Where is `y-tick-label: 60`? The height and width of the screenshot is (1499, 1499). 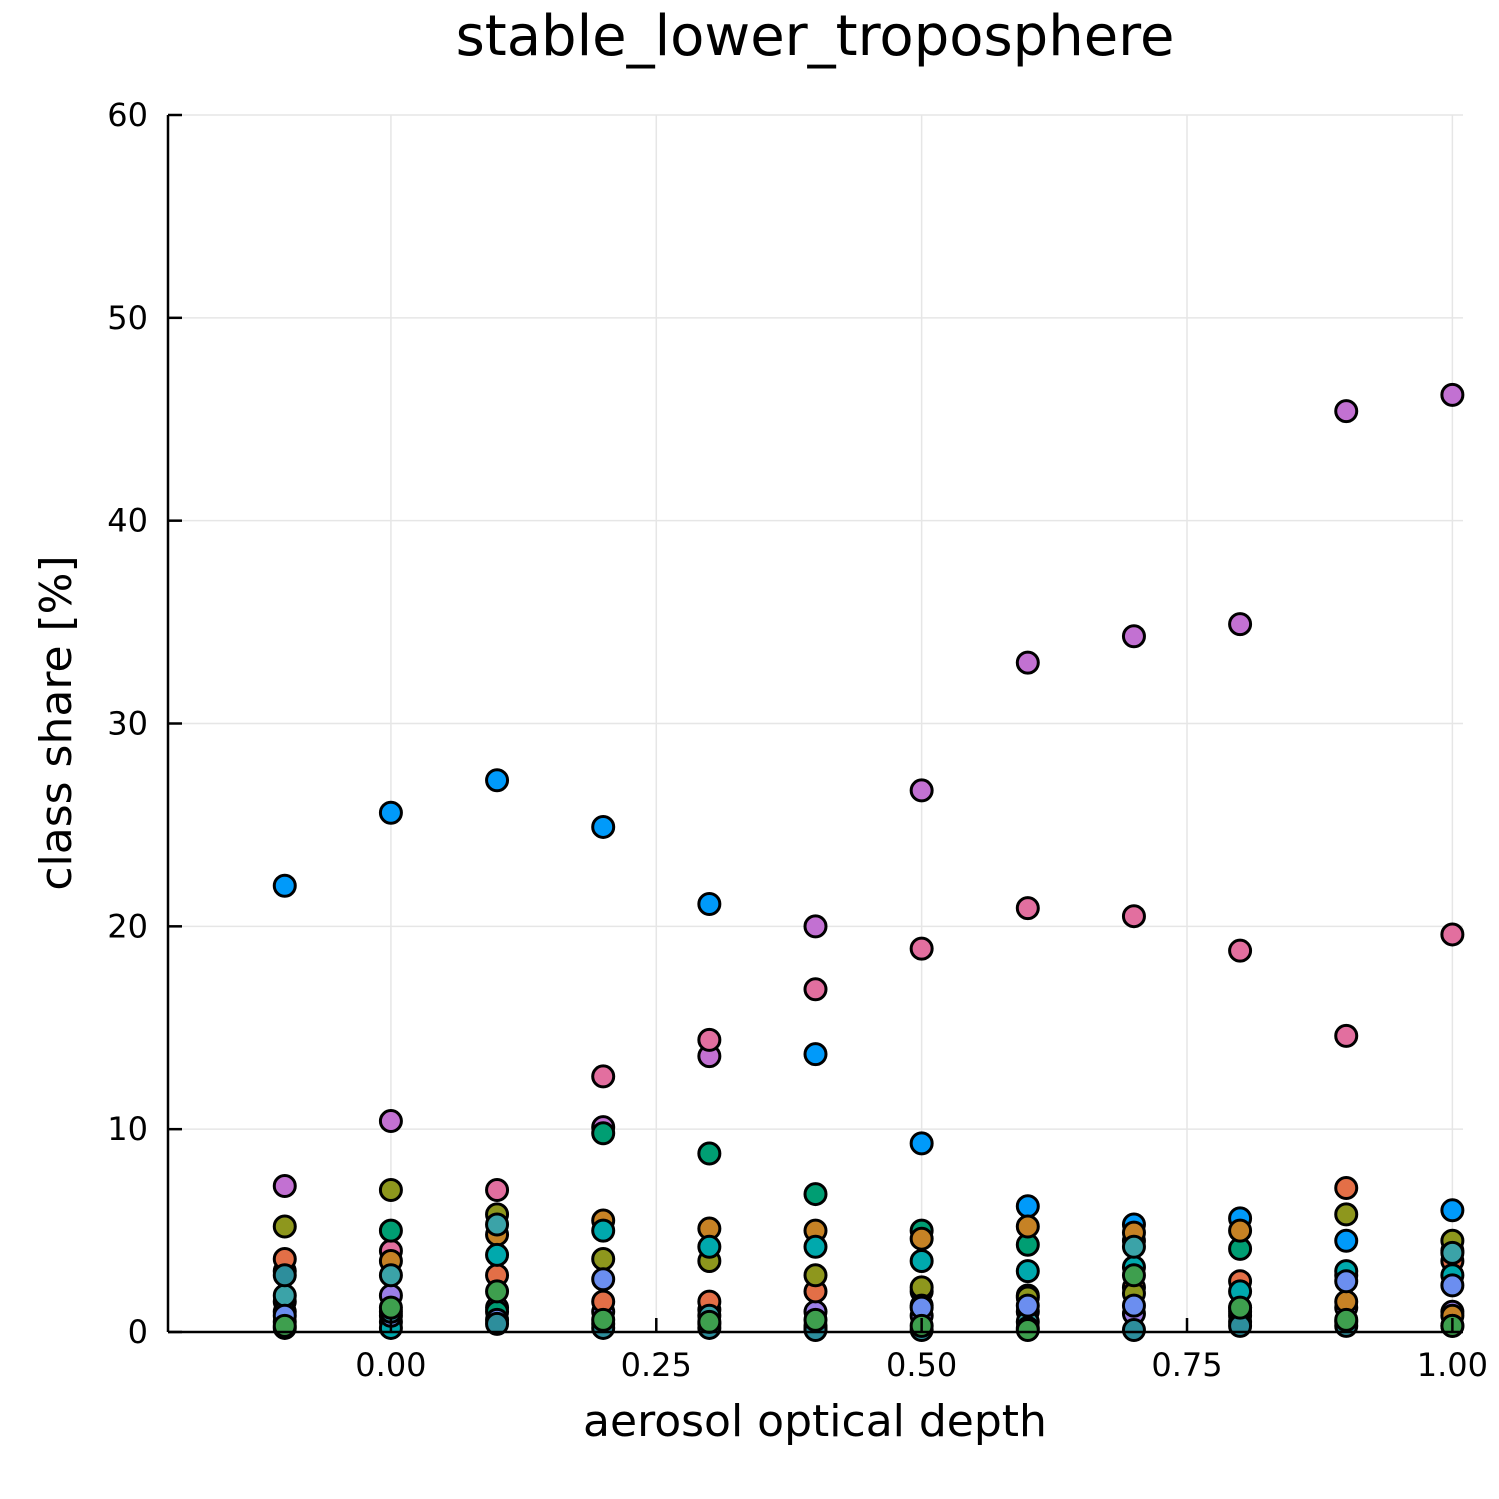
y-tick-label: 60 is located at coordinates (127, 115).